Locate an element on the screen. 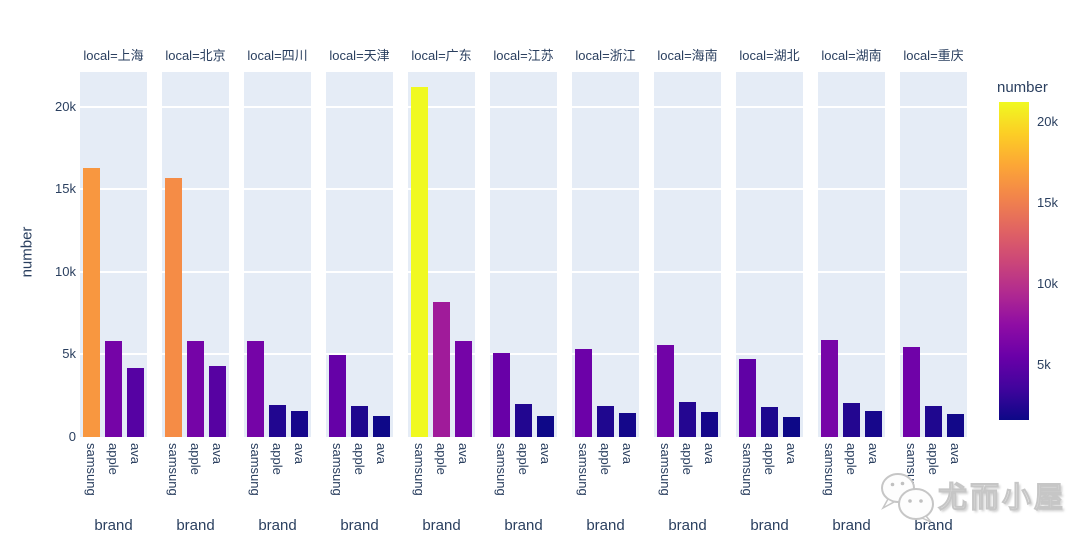 The image size is (1080, 555). facet-title: local=北京 is located at coordinates (195, 55).